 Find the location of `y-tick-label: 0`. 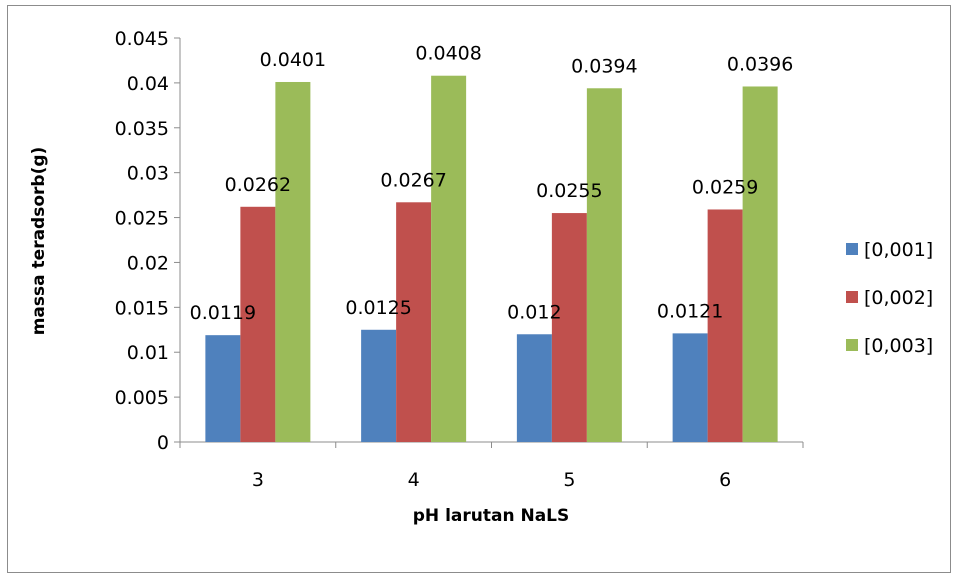

y-tick-label: 0 is located at coordinates (163, 443).